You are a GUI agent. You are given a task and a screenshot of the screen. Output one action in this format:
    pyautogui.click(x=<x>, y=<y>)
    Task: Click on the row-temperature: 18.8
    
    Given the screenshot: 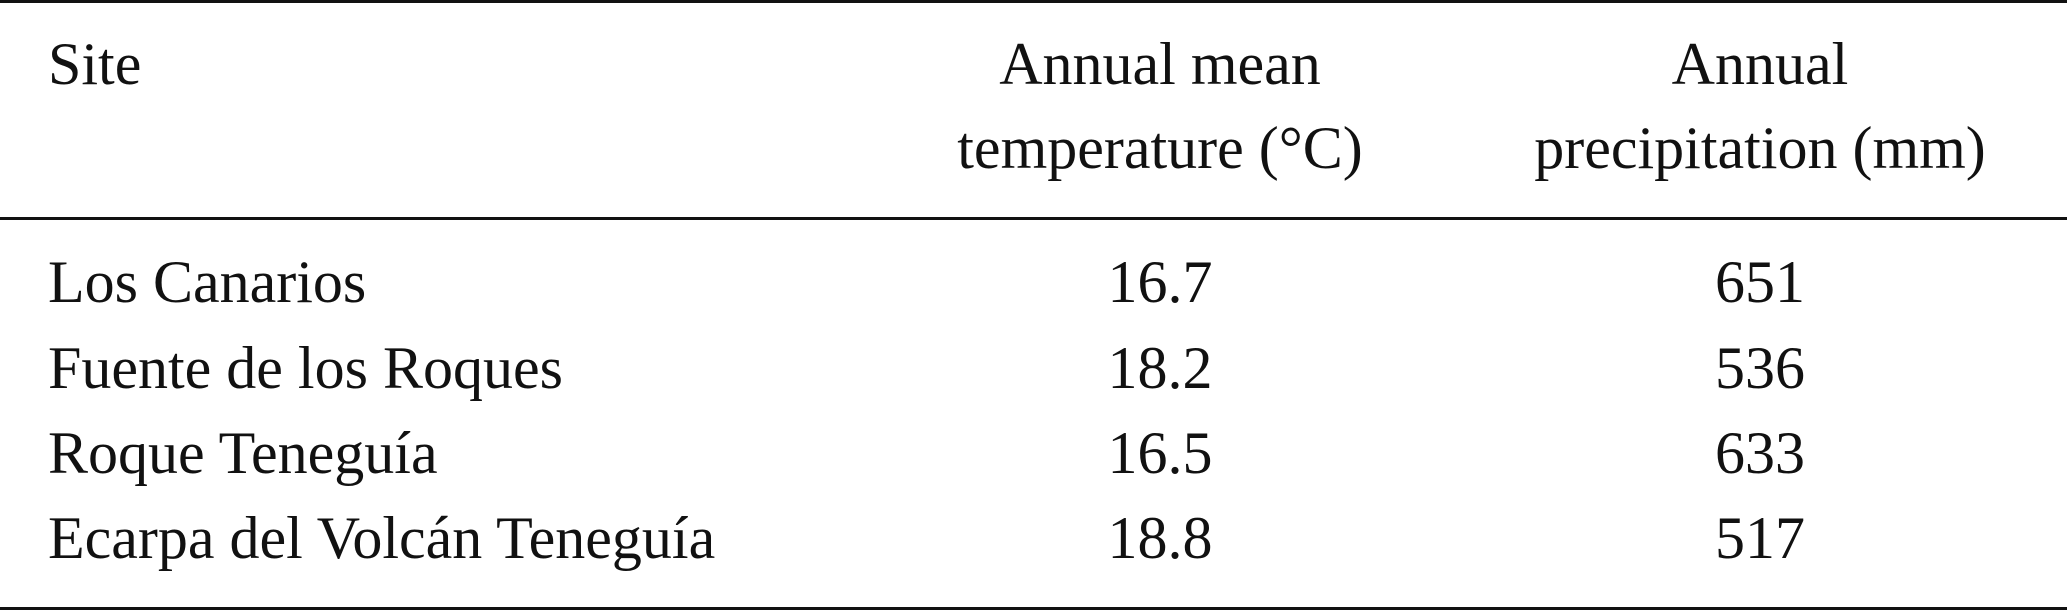 What is the action you would take?
    pyautogui.click(x=1160, y=538)
    